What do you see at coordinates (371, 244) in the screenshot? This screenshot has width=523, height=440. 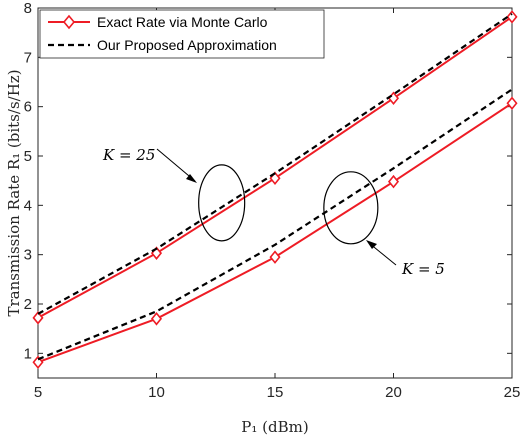 I see `k5-arrowhead` at bounding box center [371, 244].